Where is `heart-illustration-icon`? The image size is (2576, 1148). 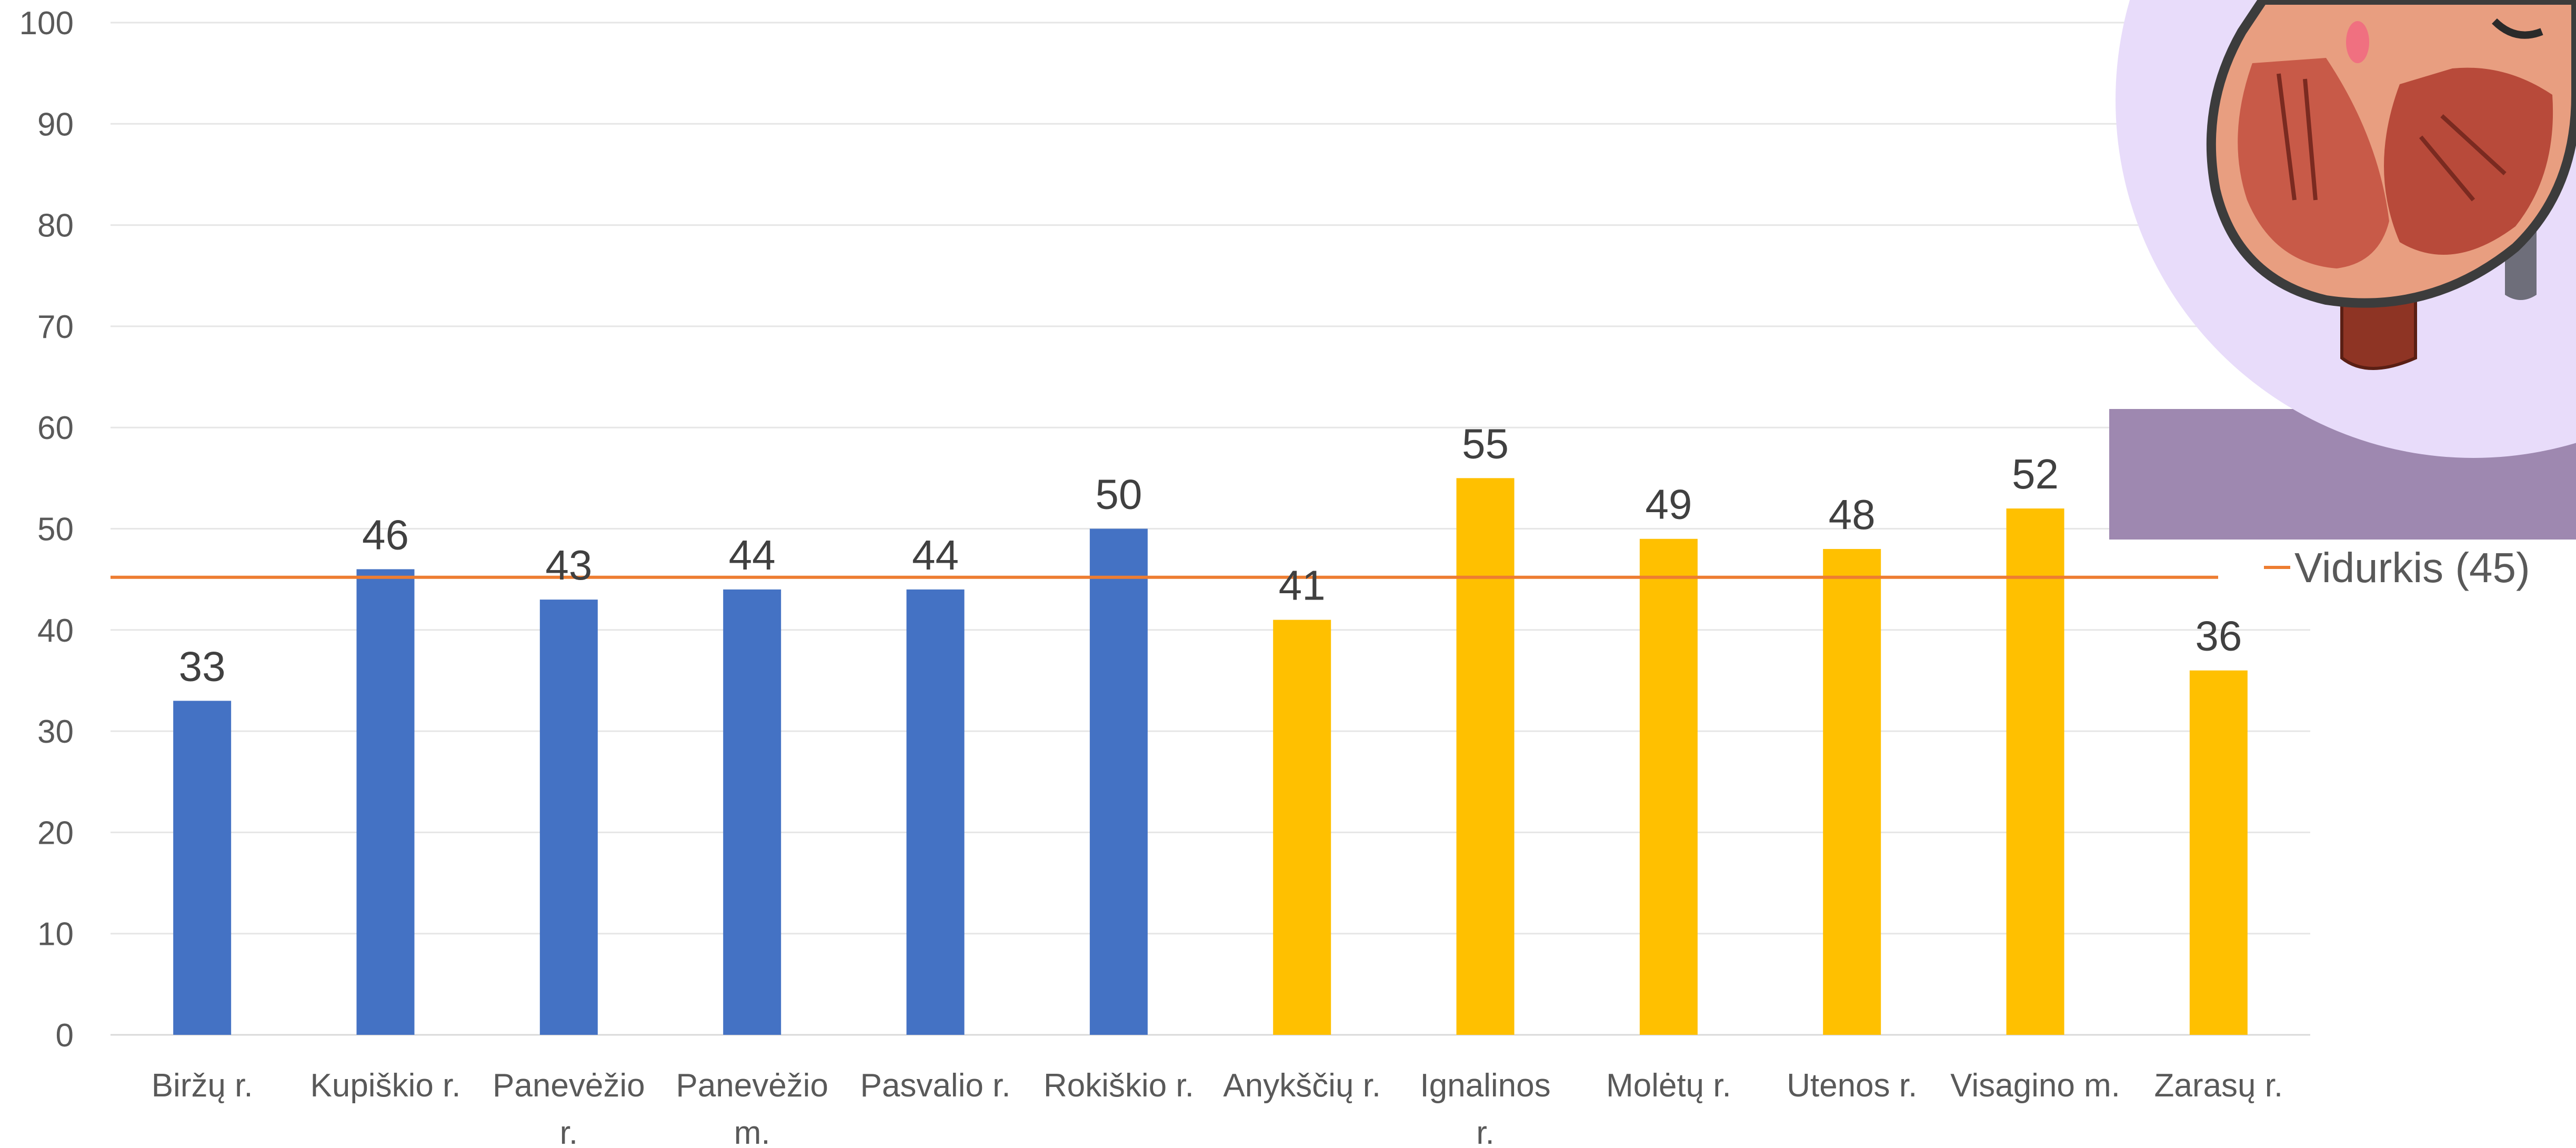
heart-illustration-icon is located at coordinates (2342, 270).